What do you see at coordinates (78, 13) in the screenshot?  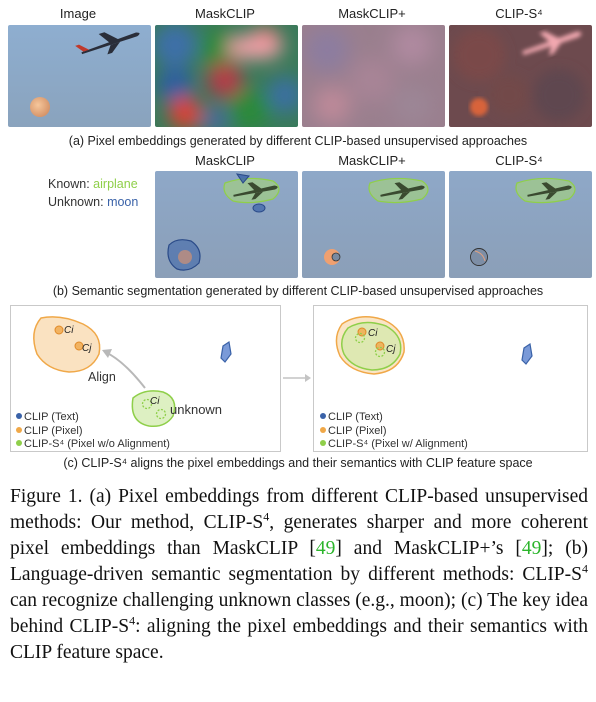 I see `header-image: Image` at bounding box center [78, 13].